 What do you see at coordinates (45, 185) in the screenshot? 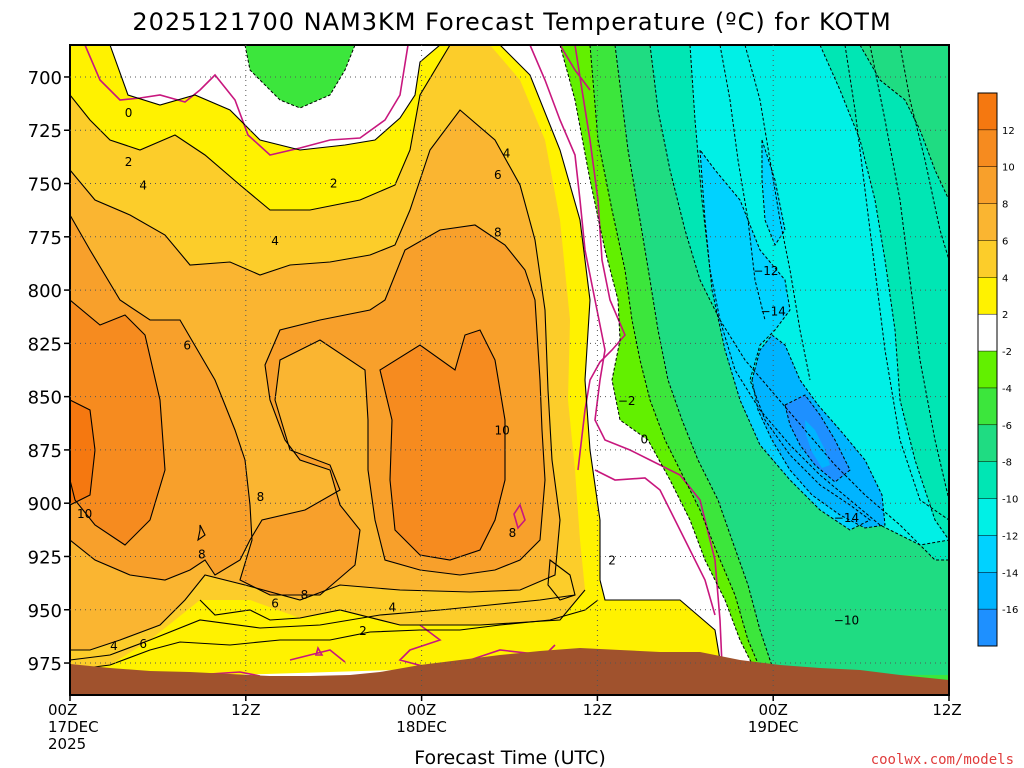
I see `y-tick-label: 750` at bounding box center [45, 185].